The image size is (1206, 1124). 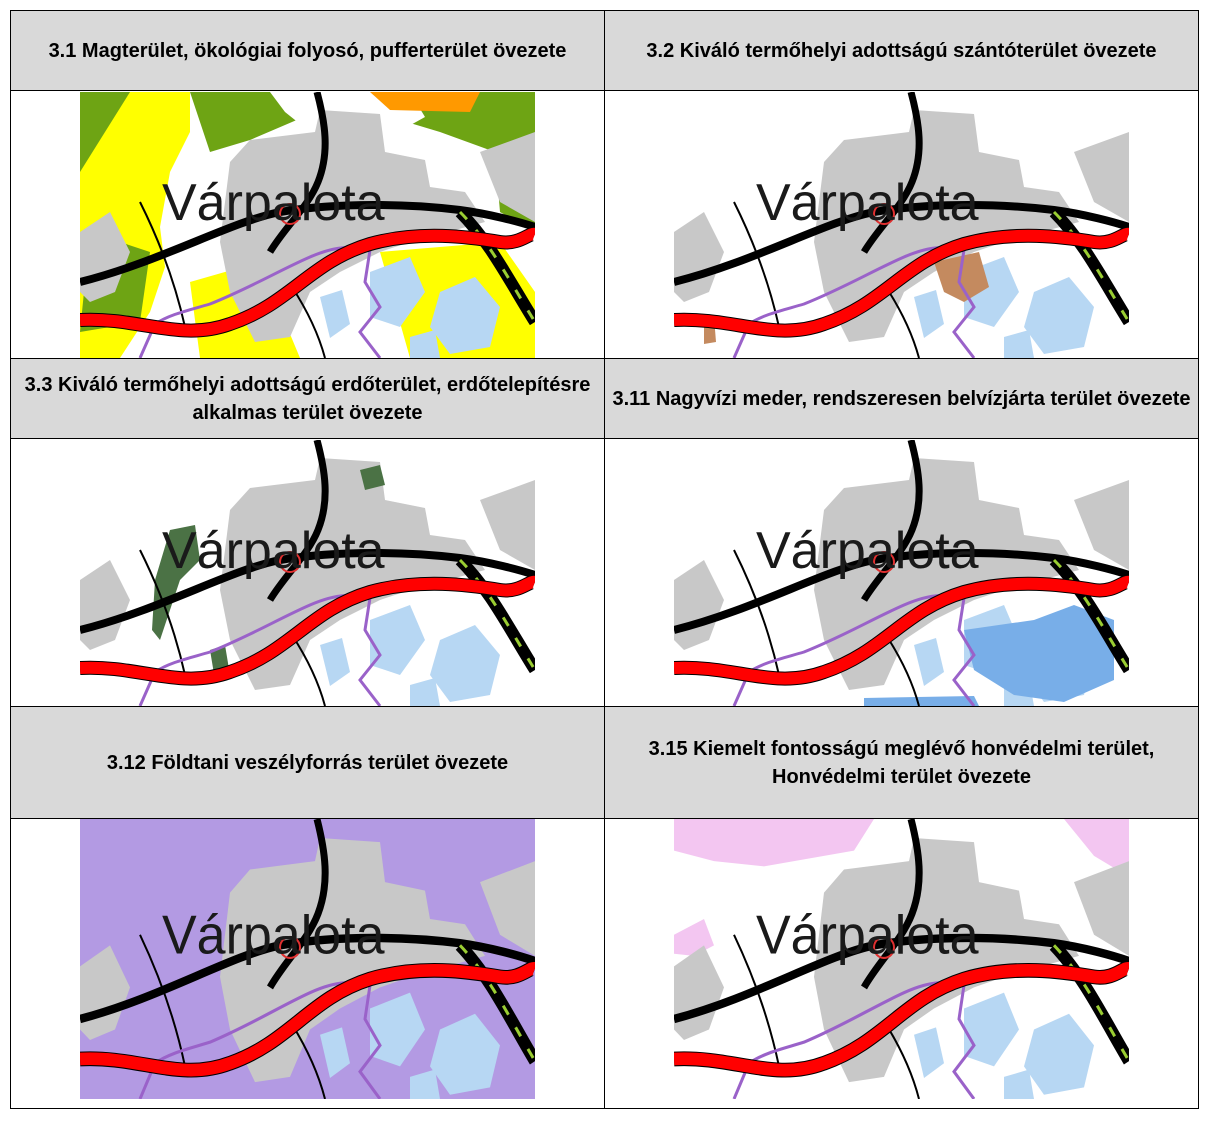 I want to click on map-cell-3-2: Várpalota, so click(x=901, y=224).